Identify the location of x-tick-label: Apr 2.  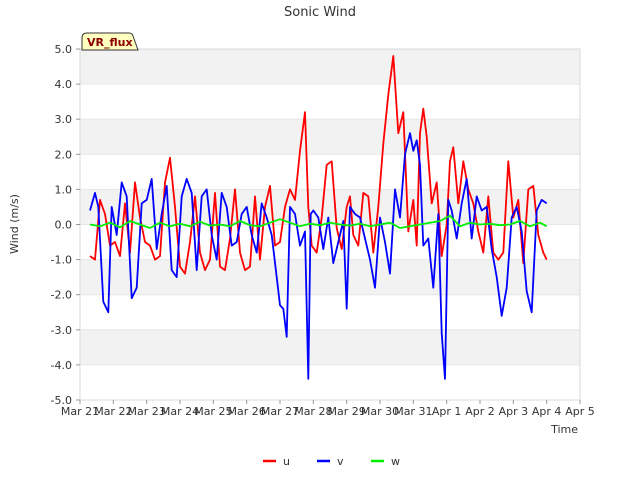
(480, 411).